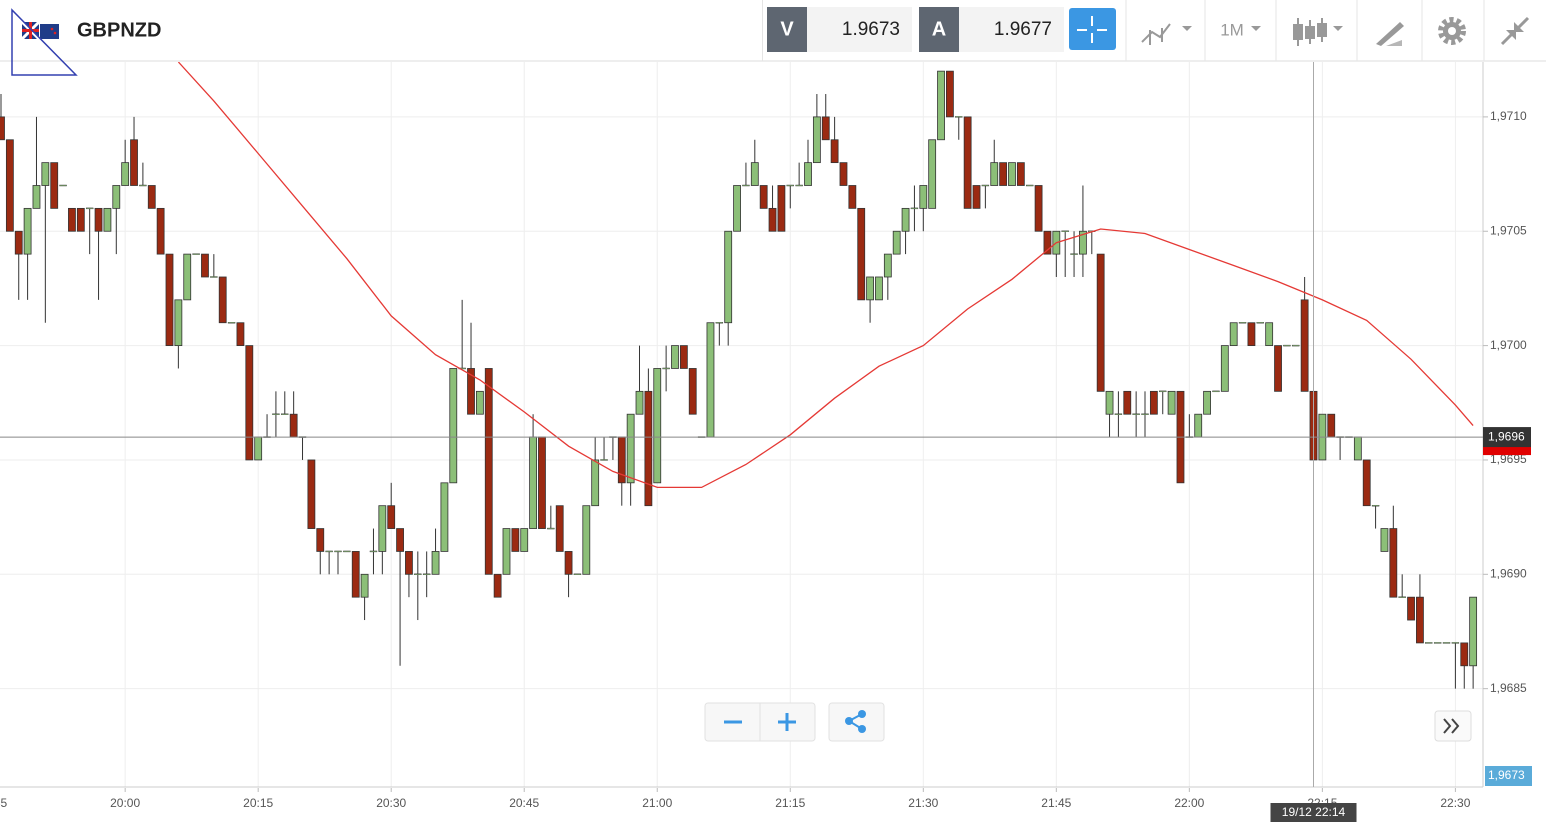  What do you see at coordinates (1453, 726) in the screenshot?
I see `scroll-right-button` at bounding box center [1453, 726].